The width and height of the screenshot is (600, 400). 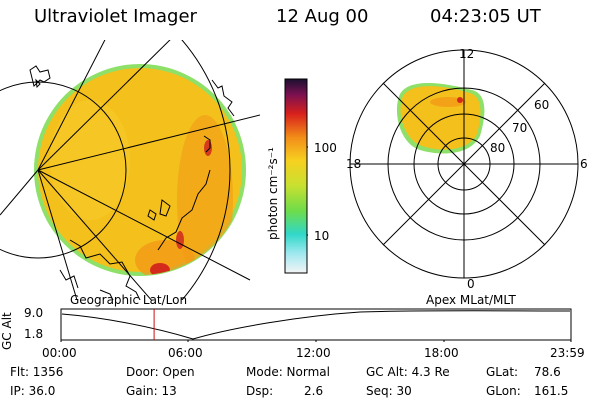 What do you see at coordinates (542, 105) in the screenshot?
I see `lat-label-60: 60` at bounding box center [542, 105].